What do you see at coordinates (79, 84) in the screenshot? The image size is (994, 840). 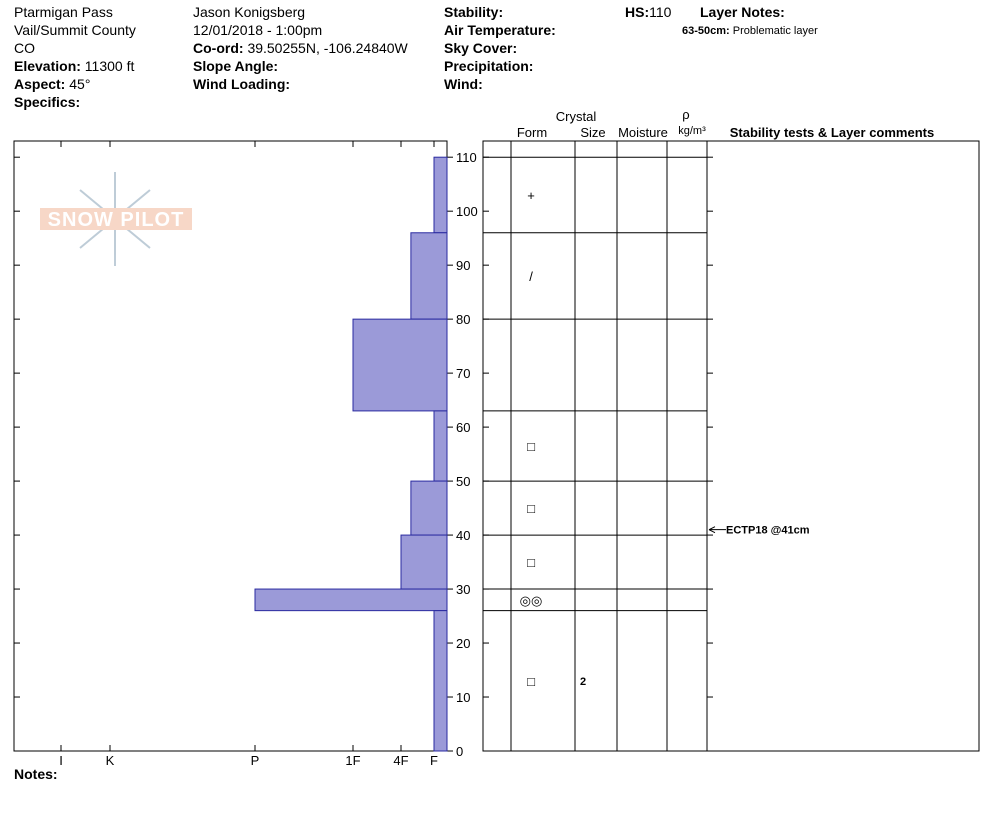 I see `value: 45°` at bounding box center [79, 84].